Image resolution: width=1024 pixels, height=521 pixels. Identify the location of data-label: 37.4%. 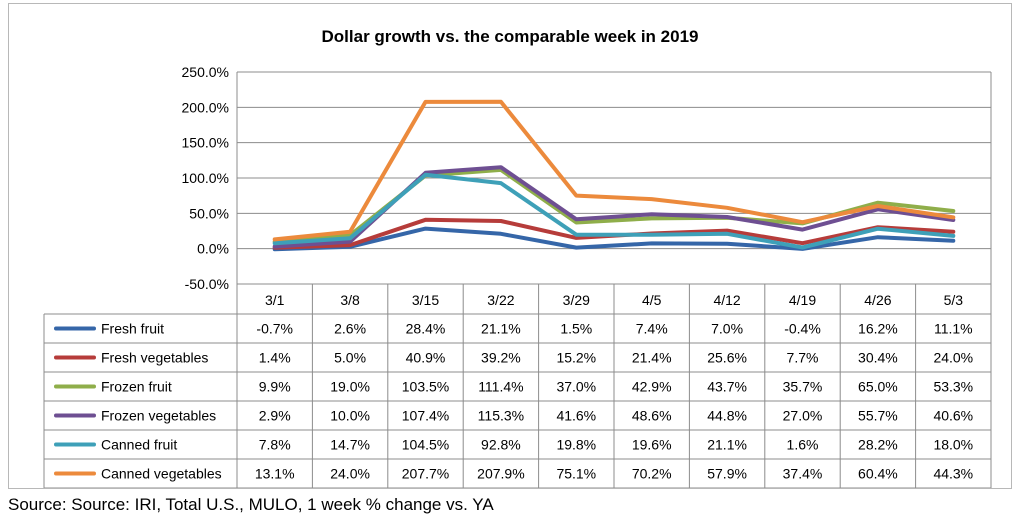
(803, 474).